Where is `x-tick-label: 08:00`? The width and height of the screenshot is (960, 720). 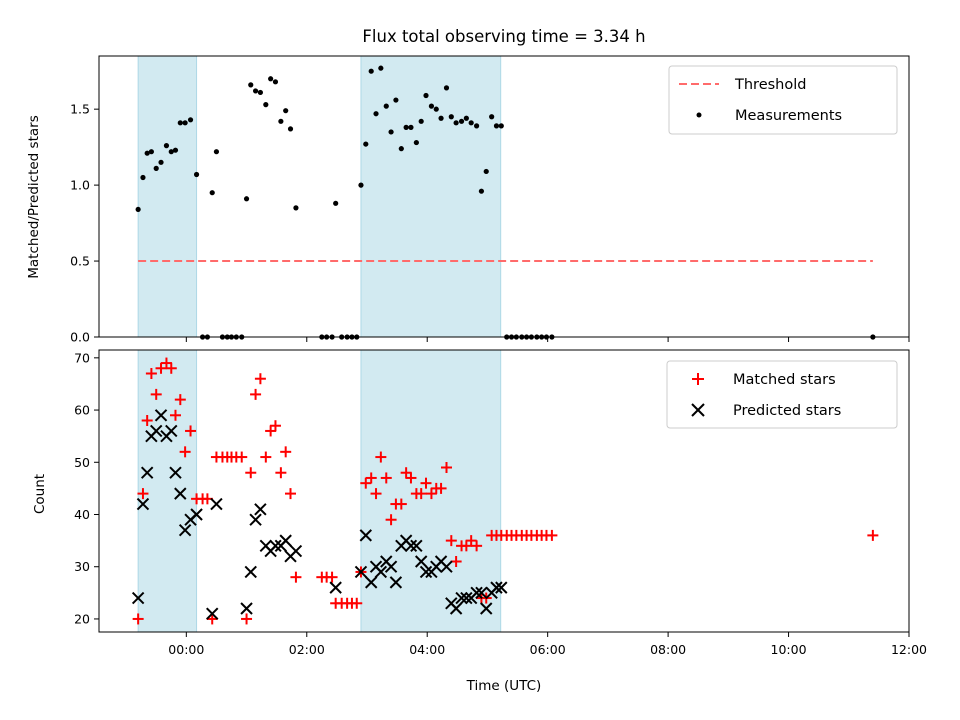 x-tick-label: 08:00 is located at coordinates (668, 649).